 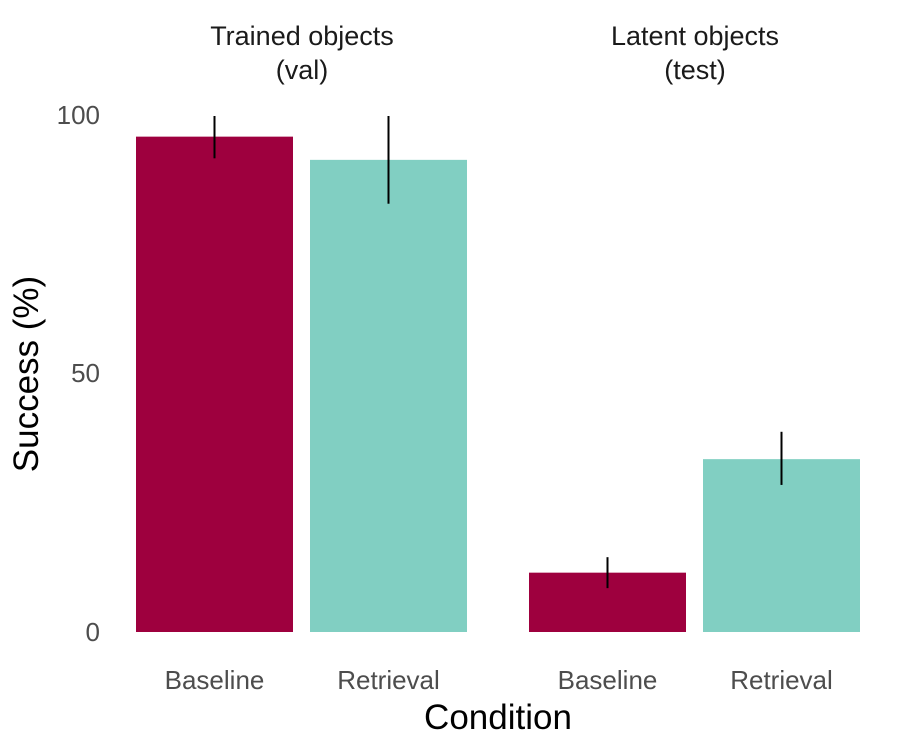 What do you see at coordinates (781, 545) in the screenshot?
I see `bar-retrieval-latent` at bounding box center [781, 545].